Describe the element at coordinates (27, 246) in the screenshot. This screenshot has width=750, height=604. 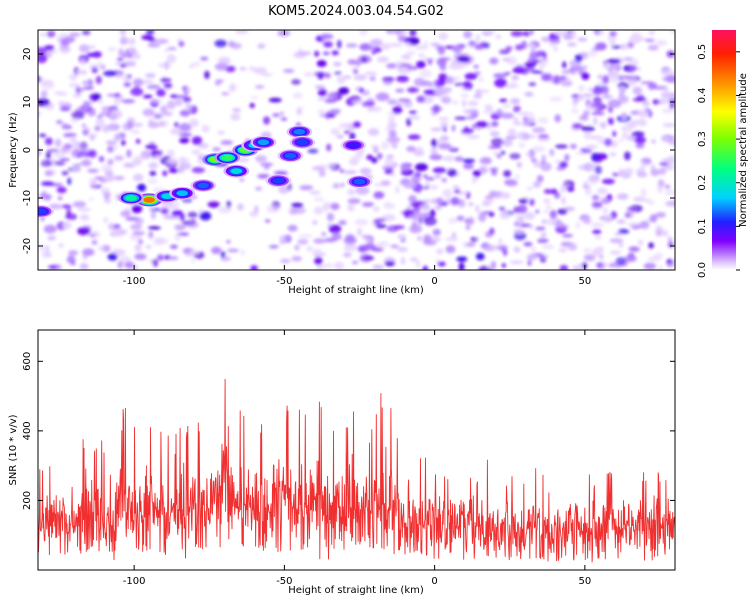
I see `y-tick-label: -20` at that location.